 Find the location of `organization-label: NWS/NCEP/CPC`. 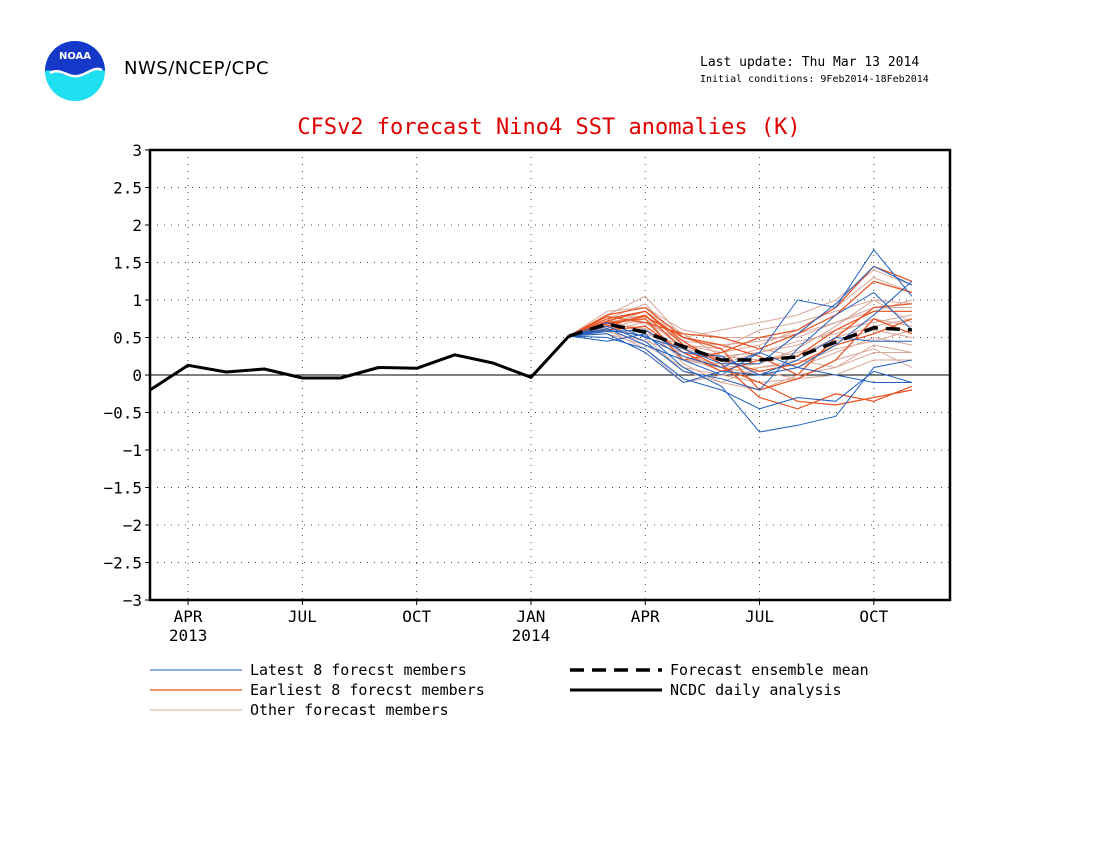

organization-label: NWS/NCEP/CPC is located at coordinates (197, 68).